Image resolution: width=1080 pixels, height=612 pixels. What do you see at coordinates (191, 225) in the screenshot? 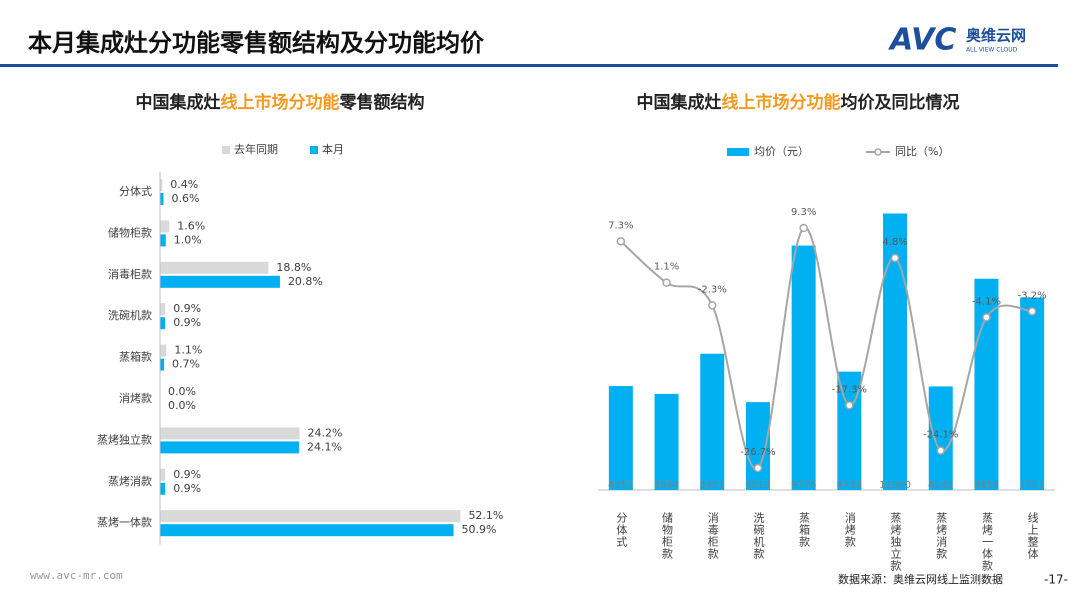
I see `data-label: 1.6%` at bounding box center [191, 225].